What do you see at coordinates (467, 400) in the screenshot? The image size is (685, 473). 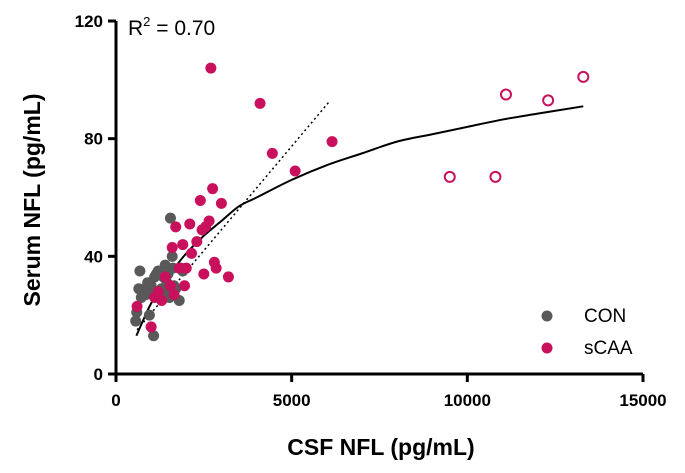 I see `x-tick-label: 10000` at bounding box center [467, 400].